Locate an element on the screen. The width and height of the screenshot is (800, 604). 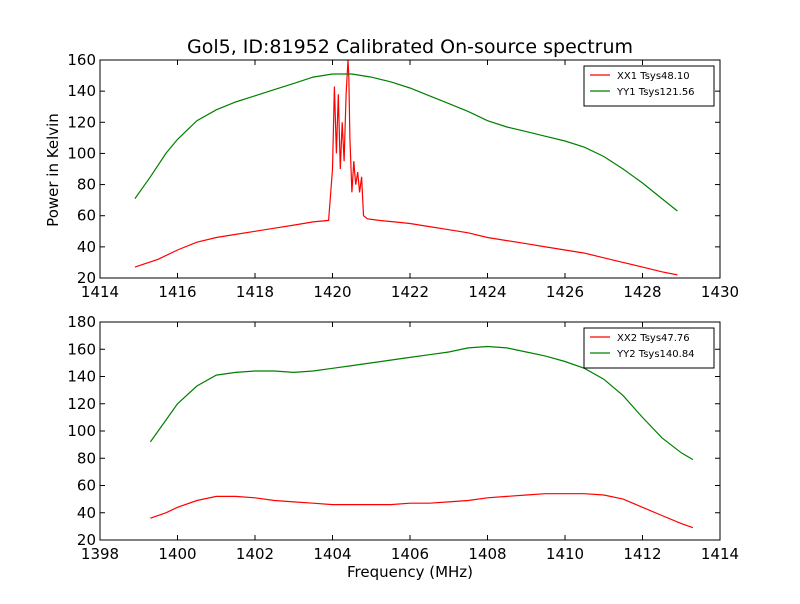
legend-label-0: XX2 Tsys47.76 is located at coordinates (653, 338).